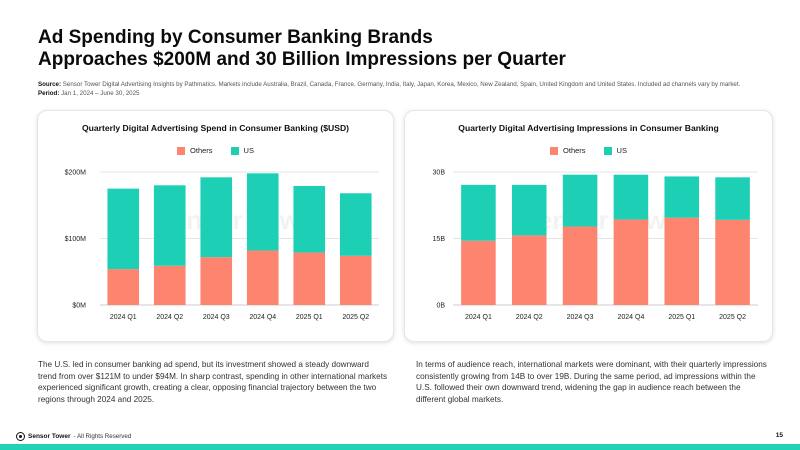 This screenshot has width=800, height=450. I want to click on source-label: Source:, so click(50, 84).